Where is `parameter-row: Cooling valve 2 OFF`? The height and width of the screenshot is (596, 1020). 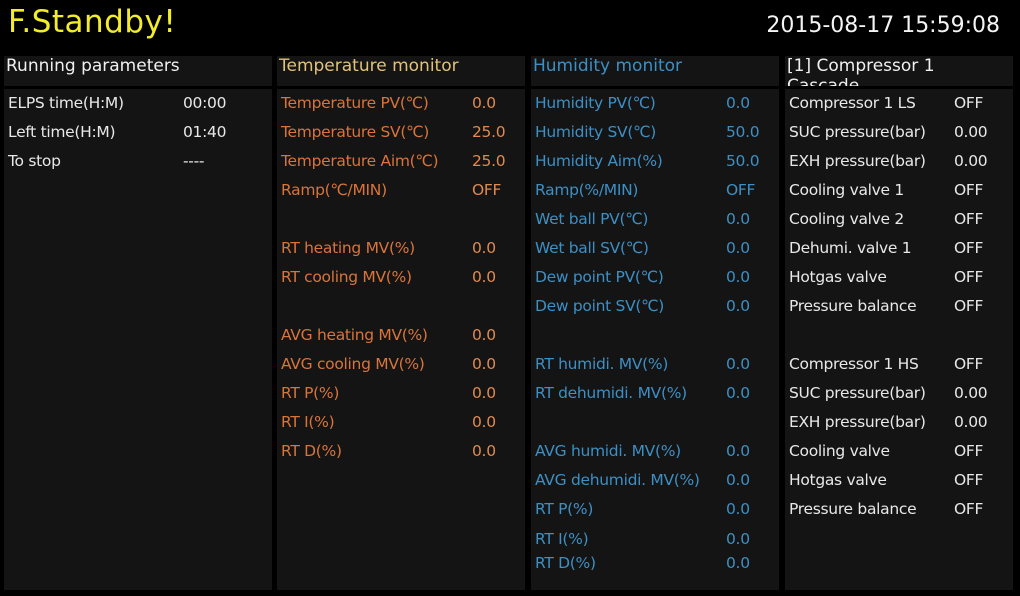 parameter-row: Cooling valve 2 OFF is located at coordinates (899, 219).